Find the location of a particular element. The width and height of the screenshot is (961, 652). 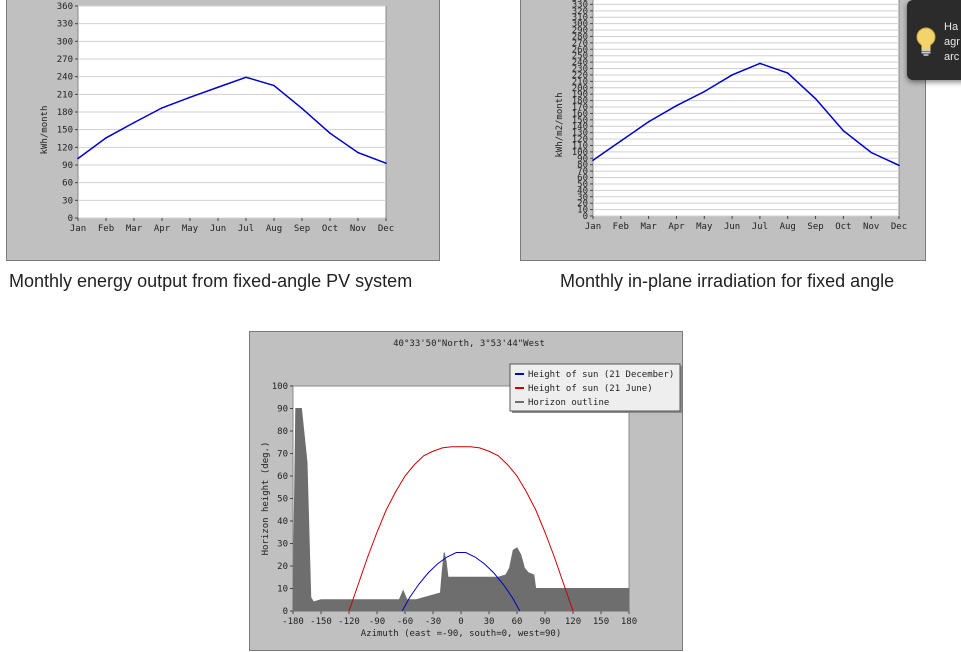

plot-area is located at coordinates (461, 498).